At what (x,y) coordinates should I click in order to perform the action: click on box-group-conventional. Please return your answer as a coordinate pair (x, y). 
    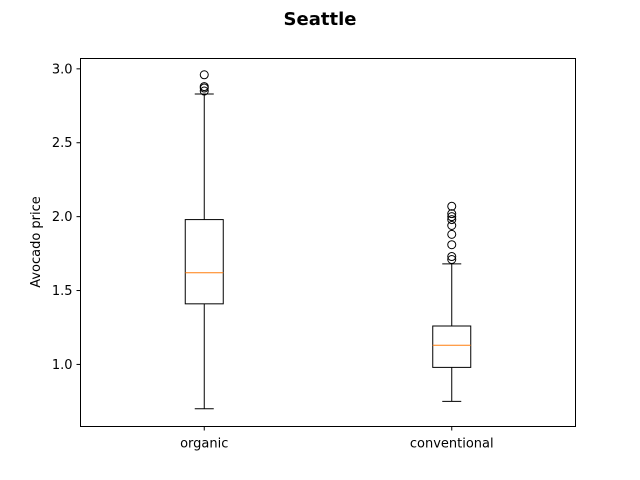
    Looking at the image, I should click on (452, 301).